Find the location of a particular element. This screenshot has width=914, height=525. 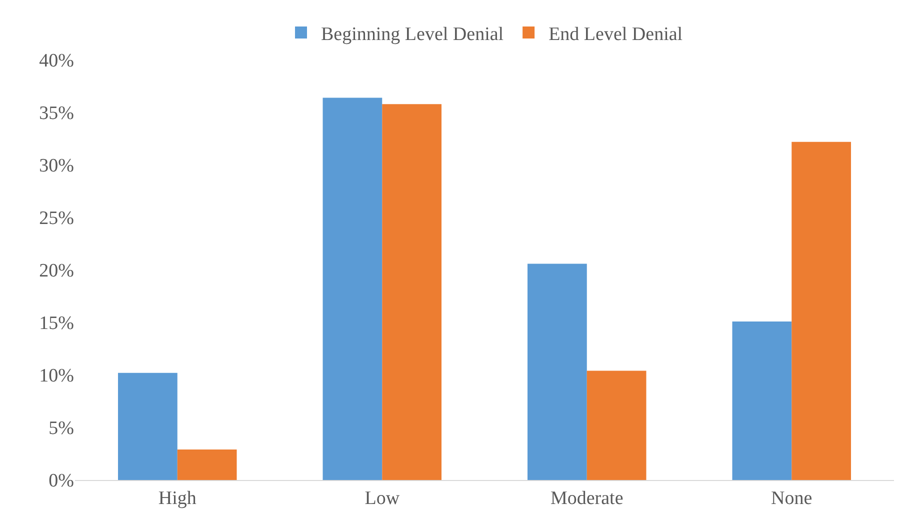

y-tick-label: 25% is located at coordinates (56, 219).